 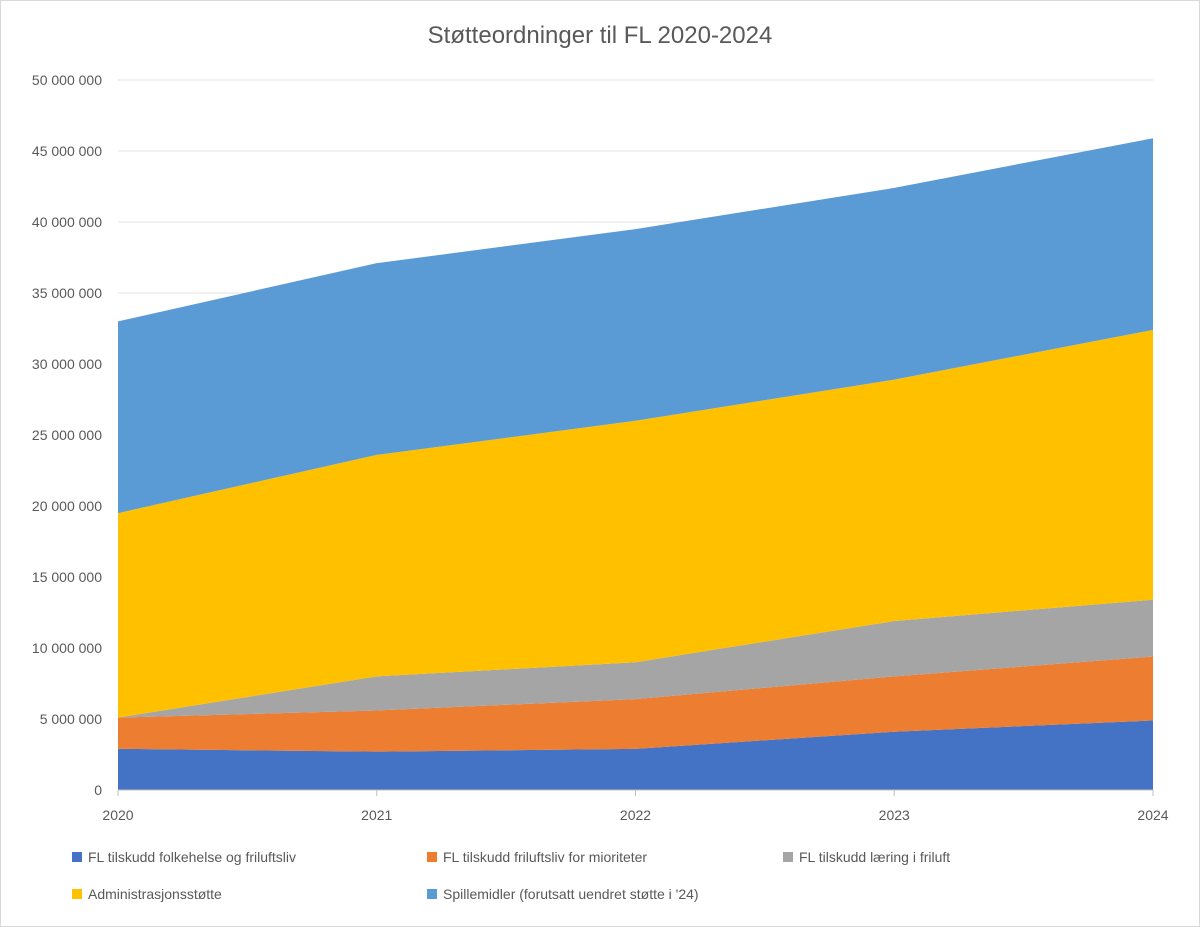 I want to click on y-tick-label: 20 000 000, so click(x=67, y=506).